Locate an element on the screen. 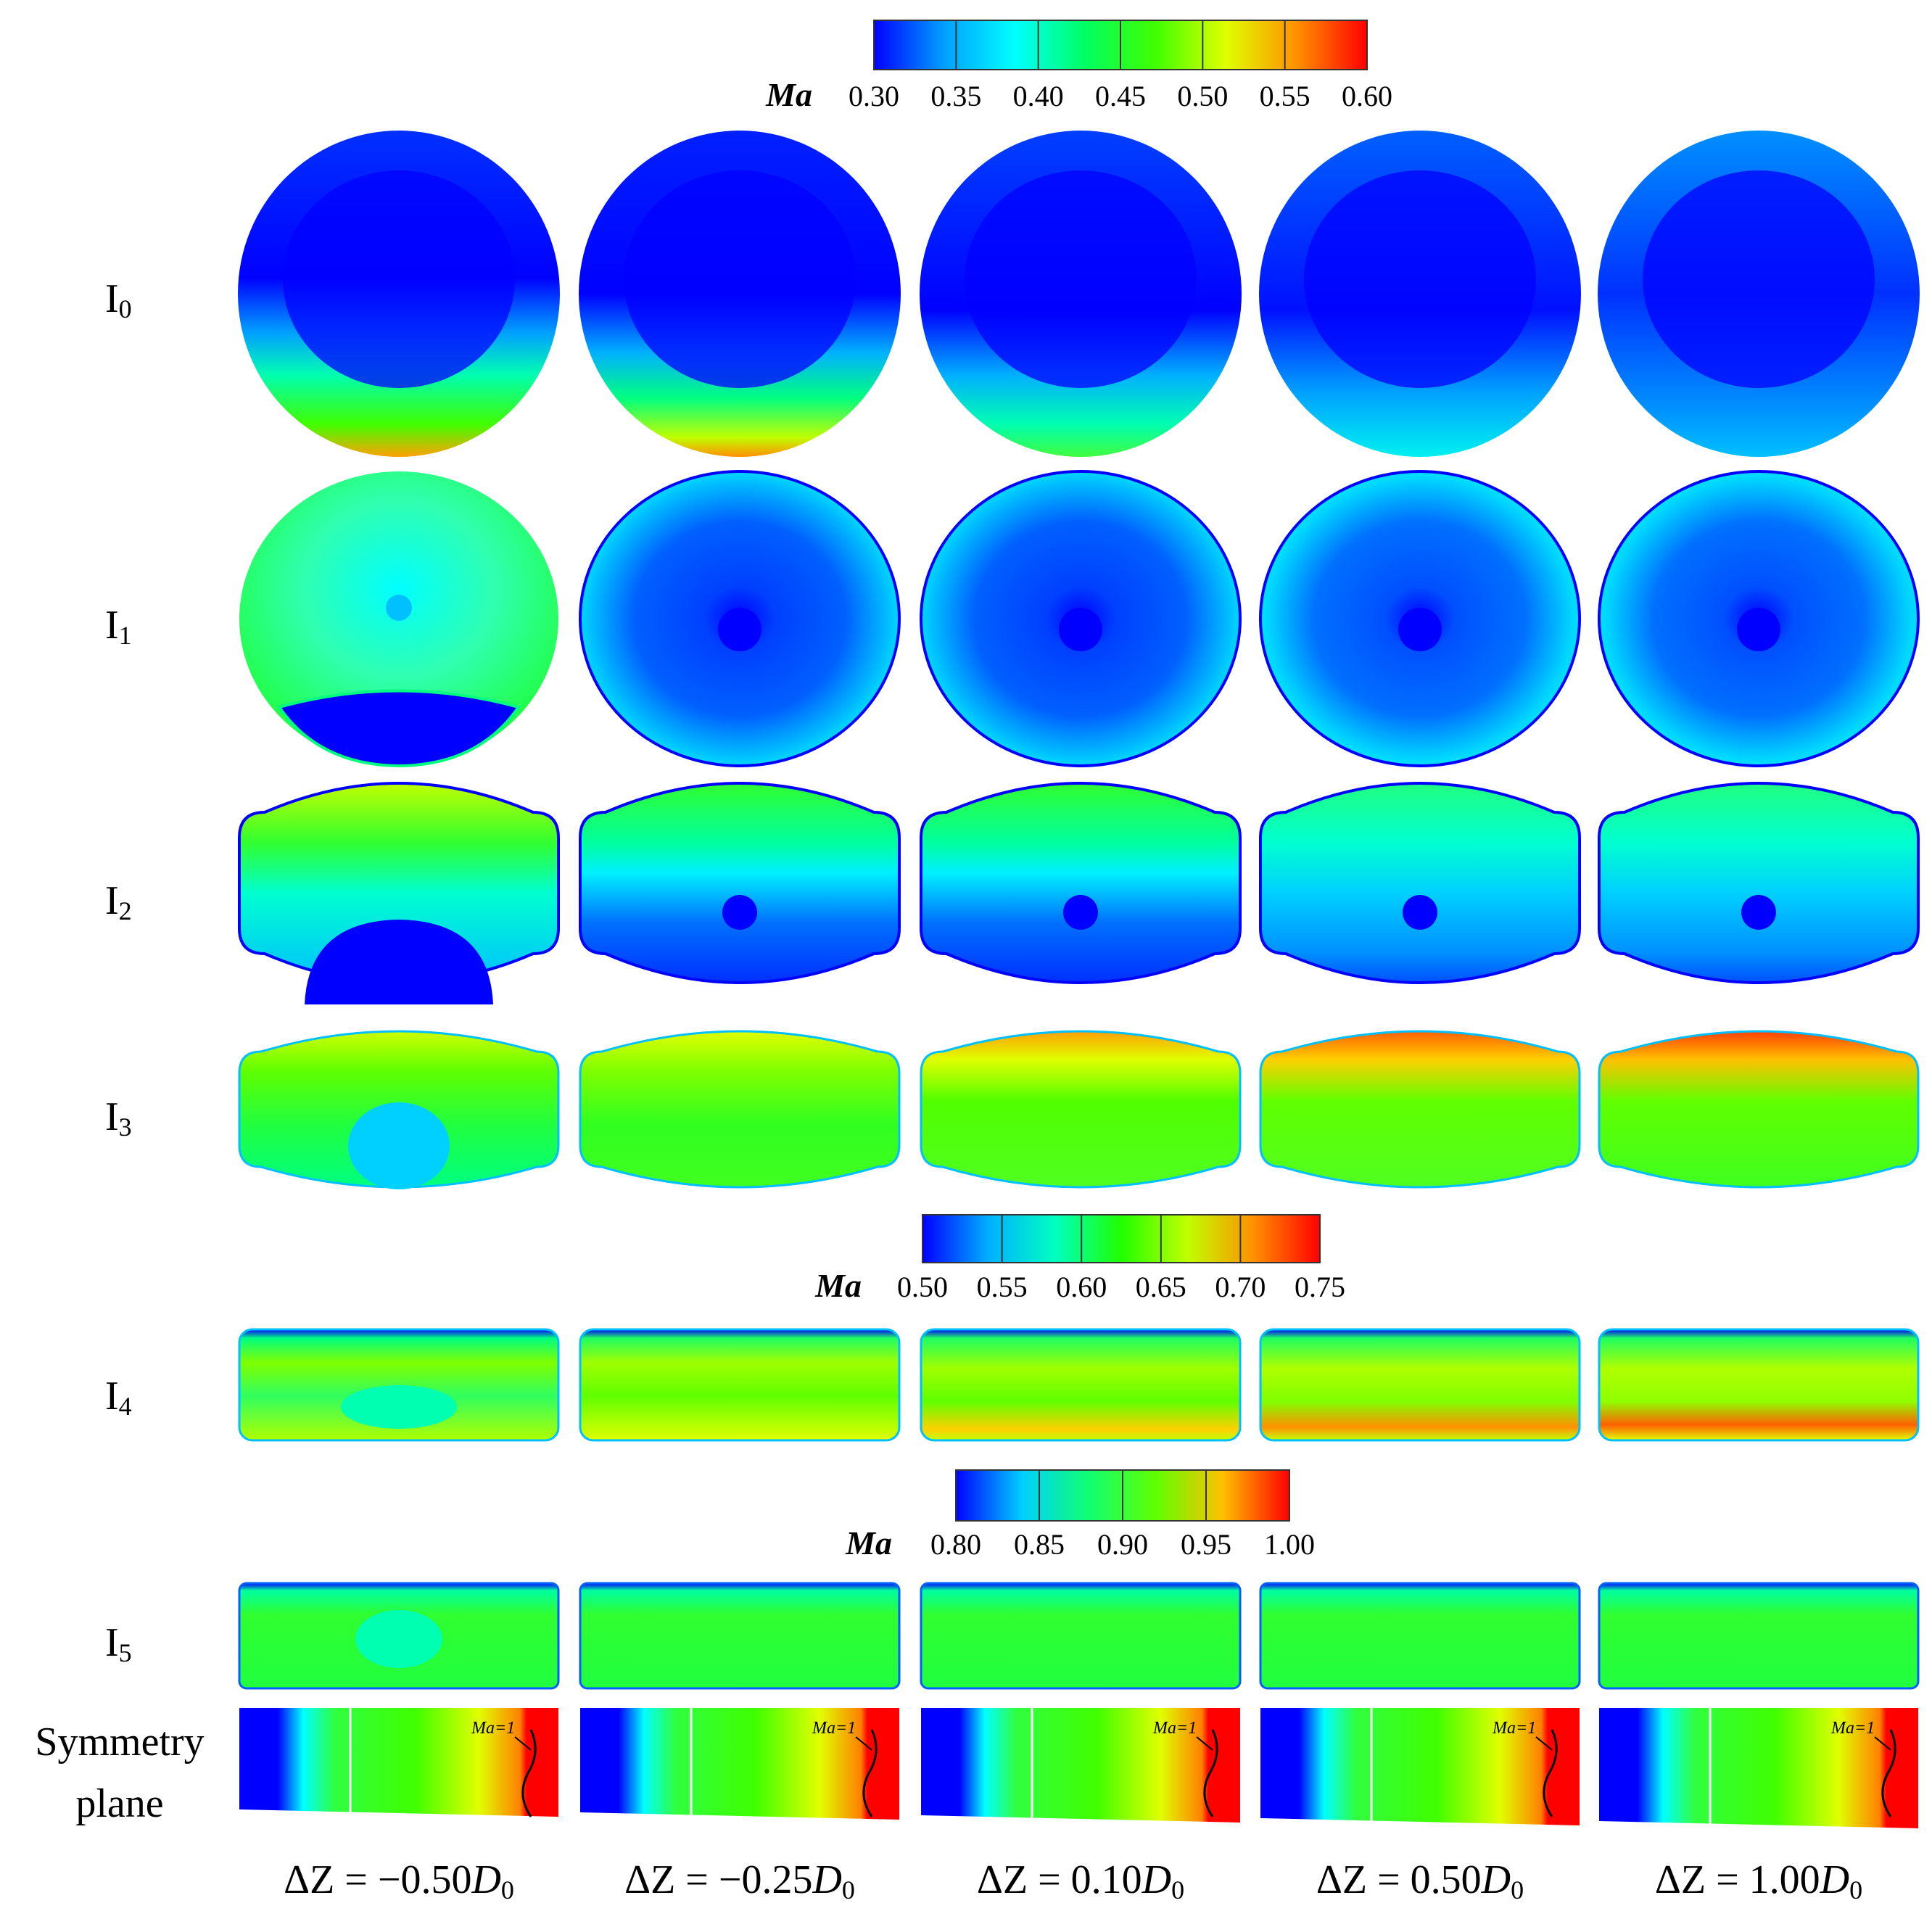 The image size is (1932, 1911). column-label-2: ΔZ = −0.25D0 is located at coordinates (739, 1880).